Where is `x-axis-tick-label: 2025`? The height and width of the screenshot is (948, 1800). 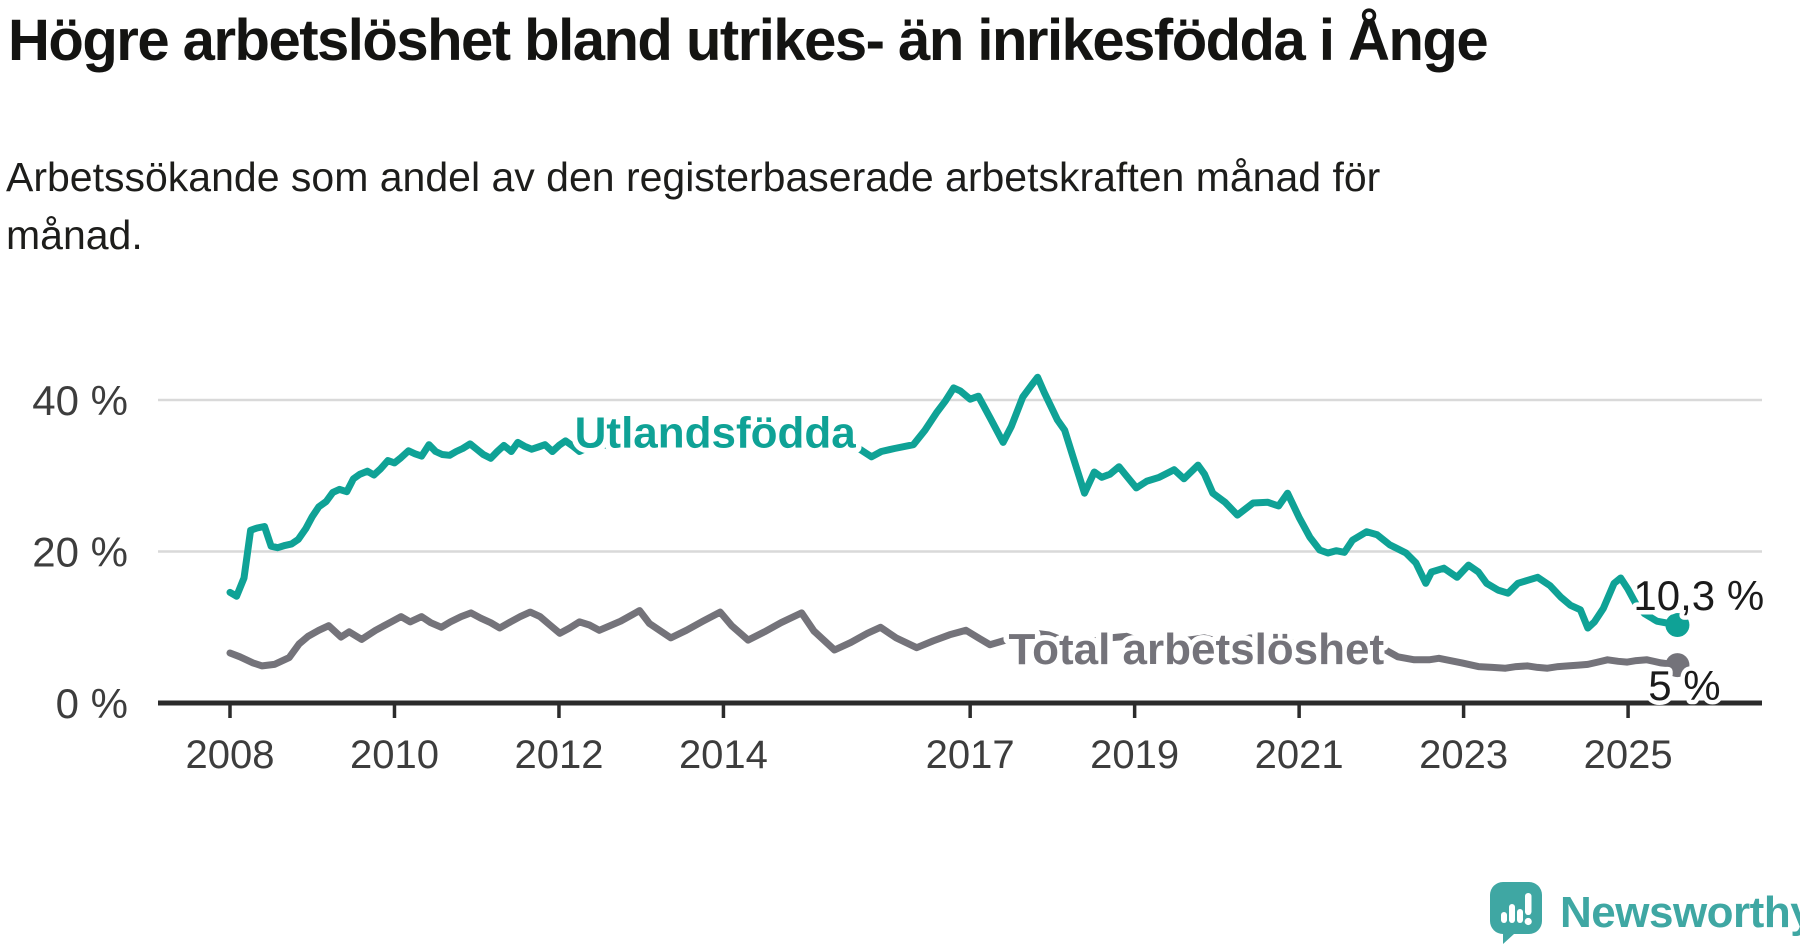
x-axis-tick-label: 2025 is located at coordinates (1628, 755).